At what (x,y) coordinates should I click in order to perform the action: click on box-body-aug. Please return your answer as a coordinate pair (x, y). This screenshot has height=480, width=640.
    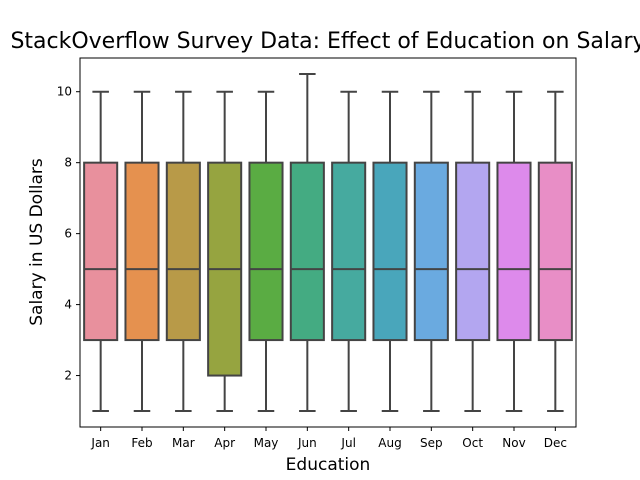
    Looking at the image, I should click on (390, 251).